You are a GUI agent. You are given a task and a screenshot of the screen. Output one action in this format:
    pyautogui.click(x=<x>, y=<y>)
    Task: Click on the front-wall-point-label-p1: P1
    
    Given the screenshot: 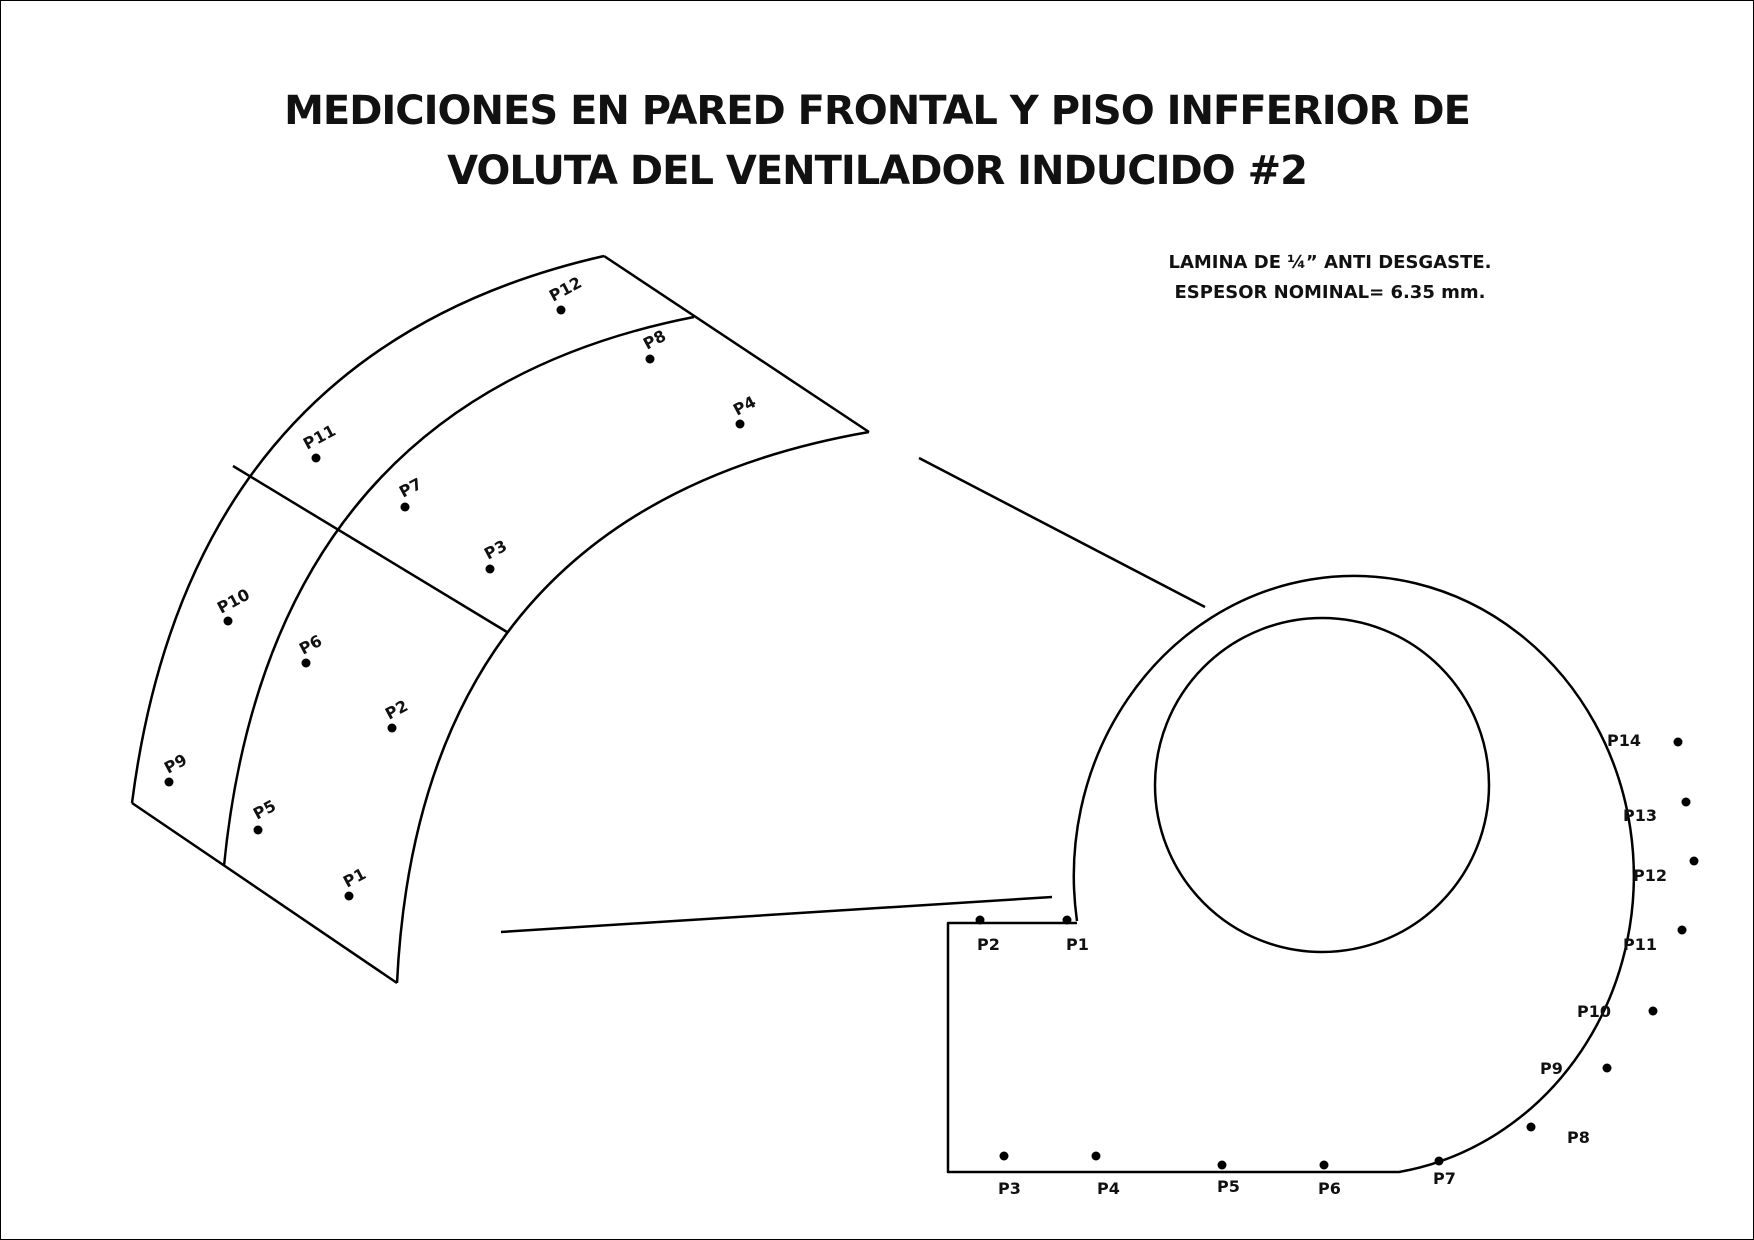 What is the action you would take?
    pyautogui.click(x=354, y=878)
    